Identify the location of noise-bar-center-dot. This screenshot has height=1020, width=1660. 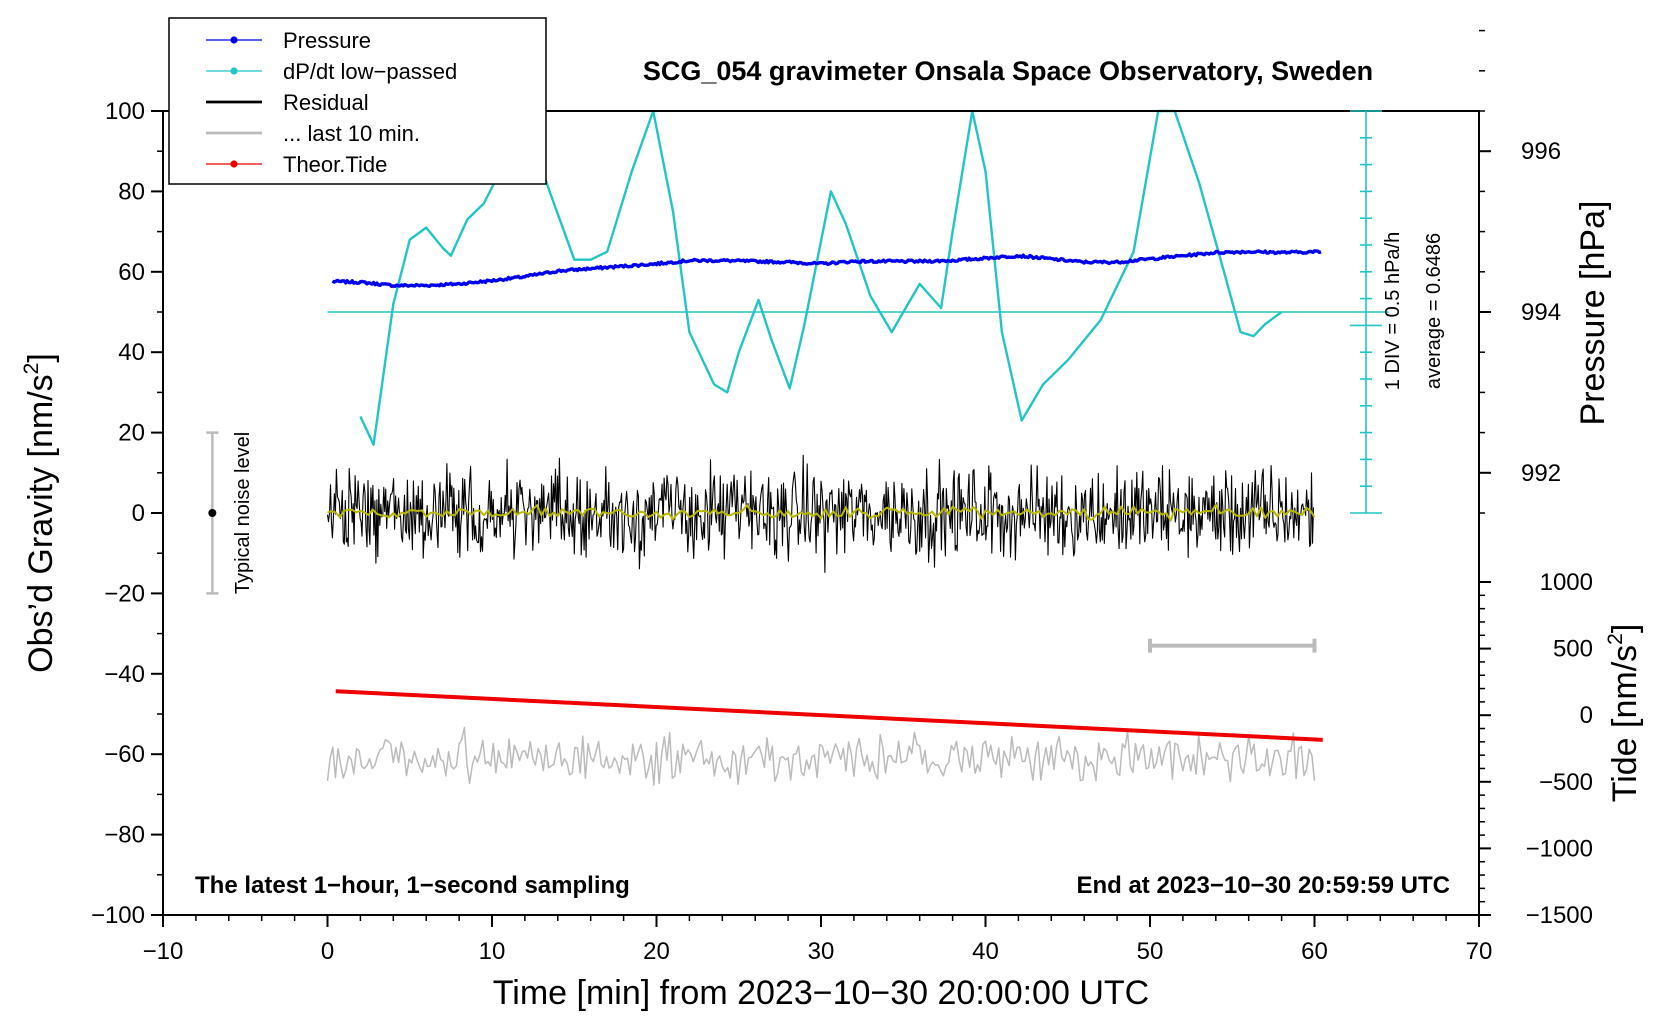
(212, 513).